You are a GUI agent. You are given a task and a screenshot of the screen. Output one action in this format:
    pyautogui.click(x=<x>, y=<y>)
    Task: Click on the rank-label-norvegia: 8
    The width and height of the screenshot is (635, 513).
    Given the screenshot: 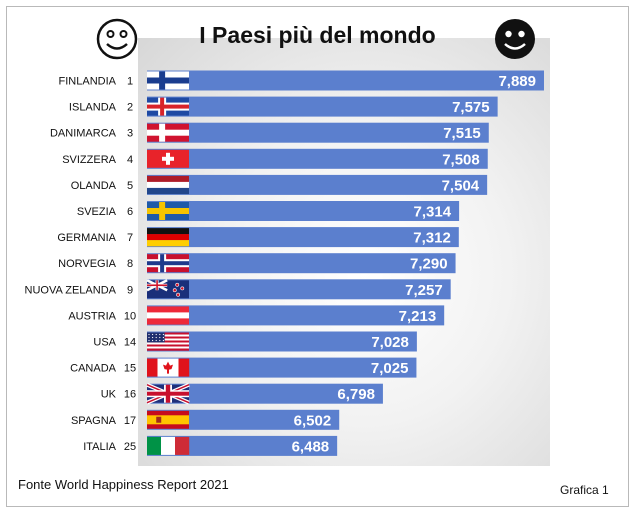 What is the action you would take?
    pyautogui.click(x=130, y=264)
    